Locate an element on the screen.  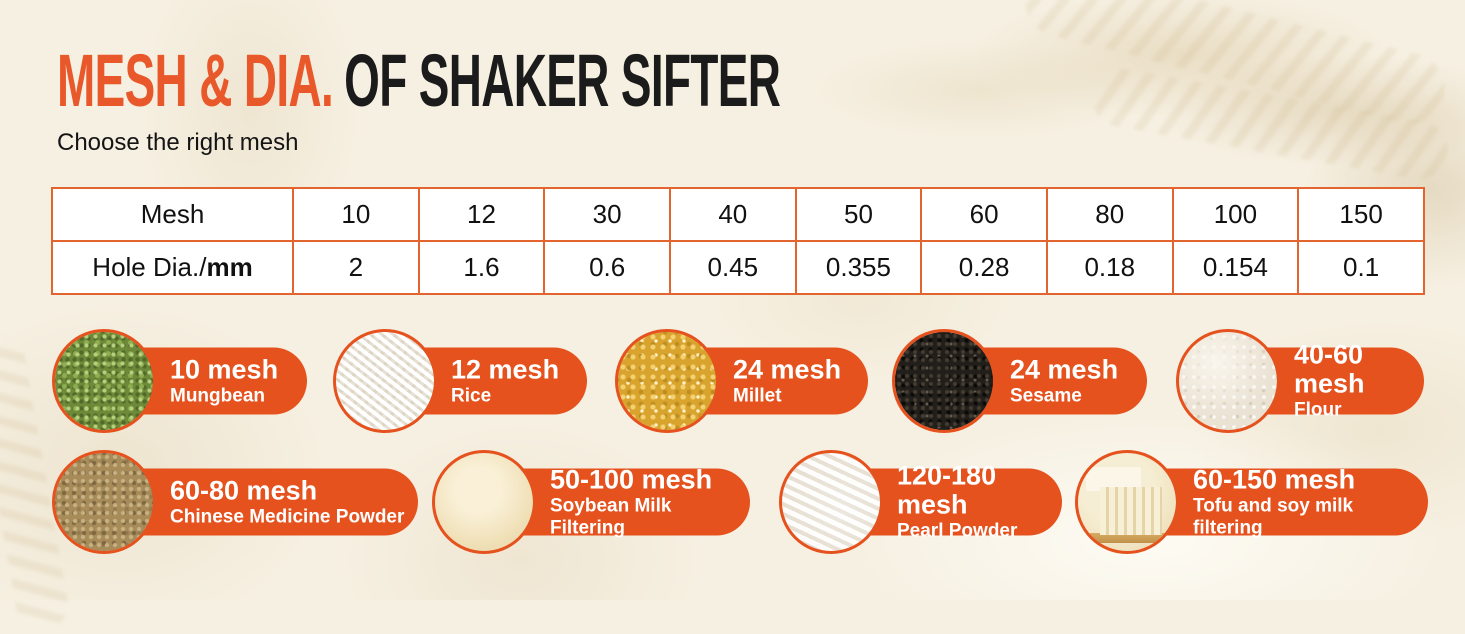
hole-dia-value: 0.355 is located at coordinates (858, 267).